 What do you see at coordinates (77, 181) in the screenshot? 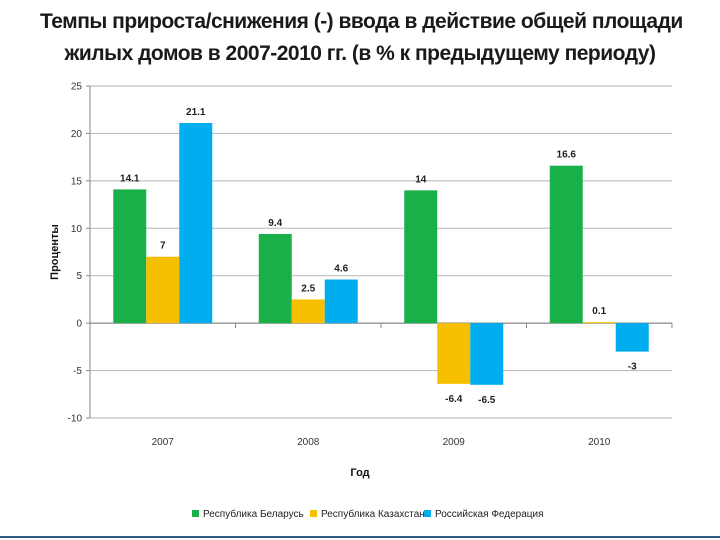
I see `y-tick-label-15: 15` at bounding box center [77, 181].